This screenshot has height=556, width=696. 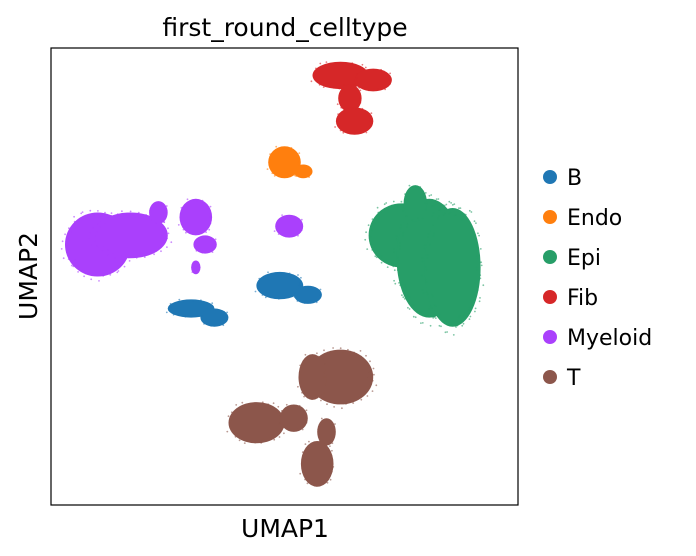 I want to click on legend-label-t: T, so click(x=573, y=378).